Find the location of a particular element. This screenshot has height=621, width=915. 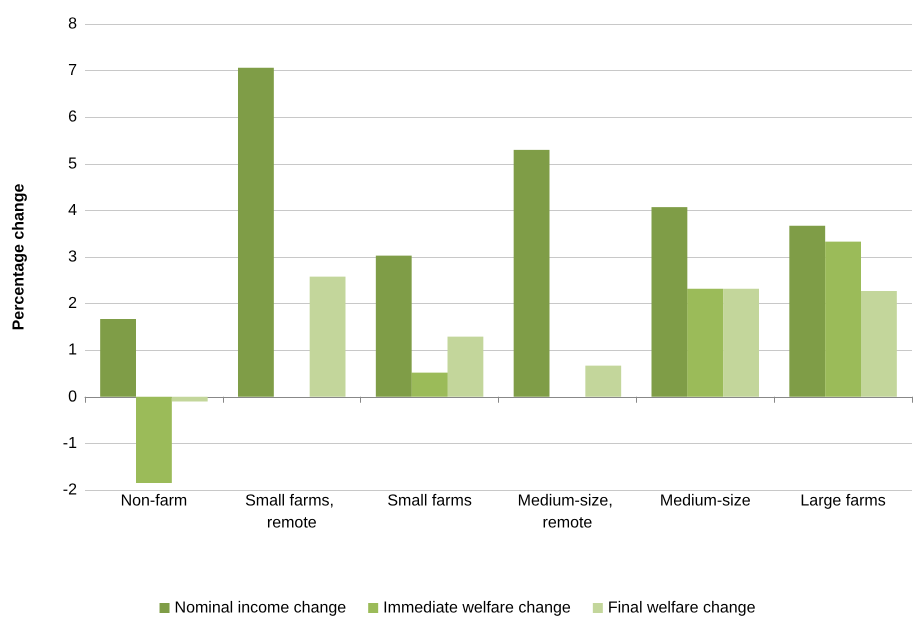

x-tick-label: Large farms is located at coordinates (843, 501).